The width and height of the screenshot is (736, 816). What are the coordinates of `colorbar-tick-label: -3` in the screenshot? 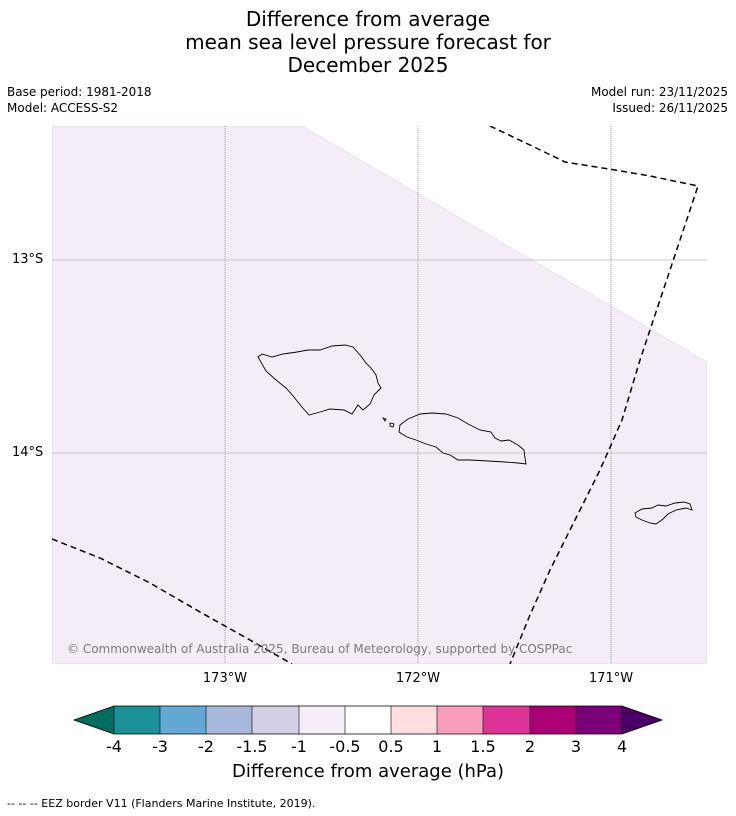 It's located at (160, 746).